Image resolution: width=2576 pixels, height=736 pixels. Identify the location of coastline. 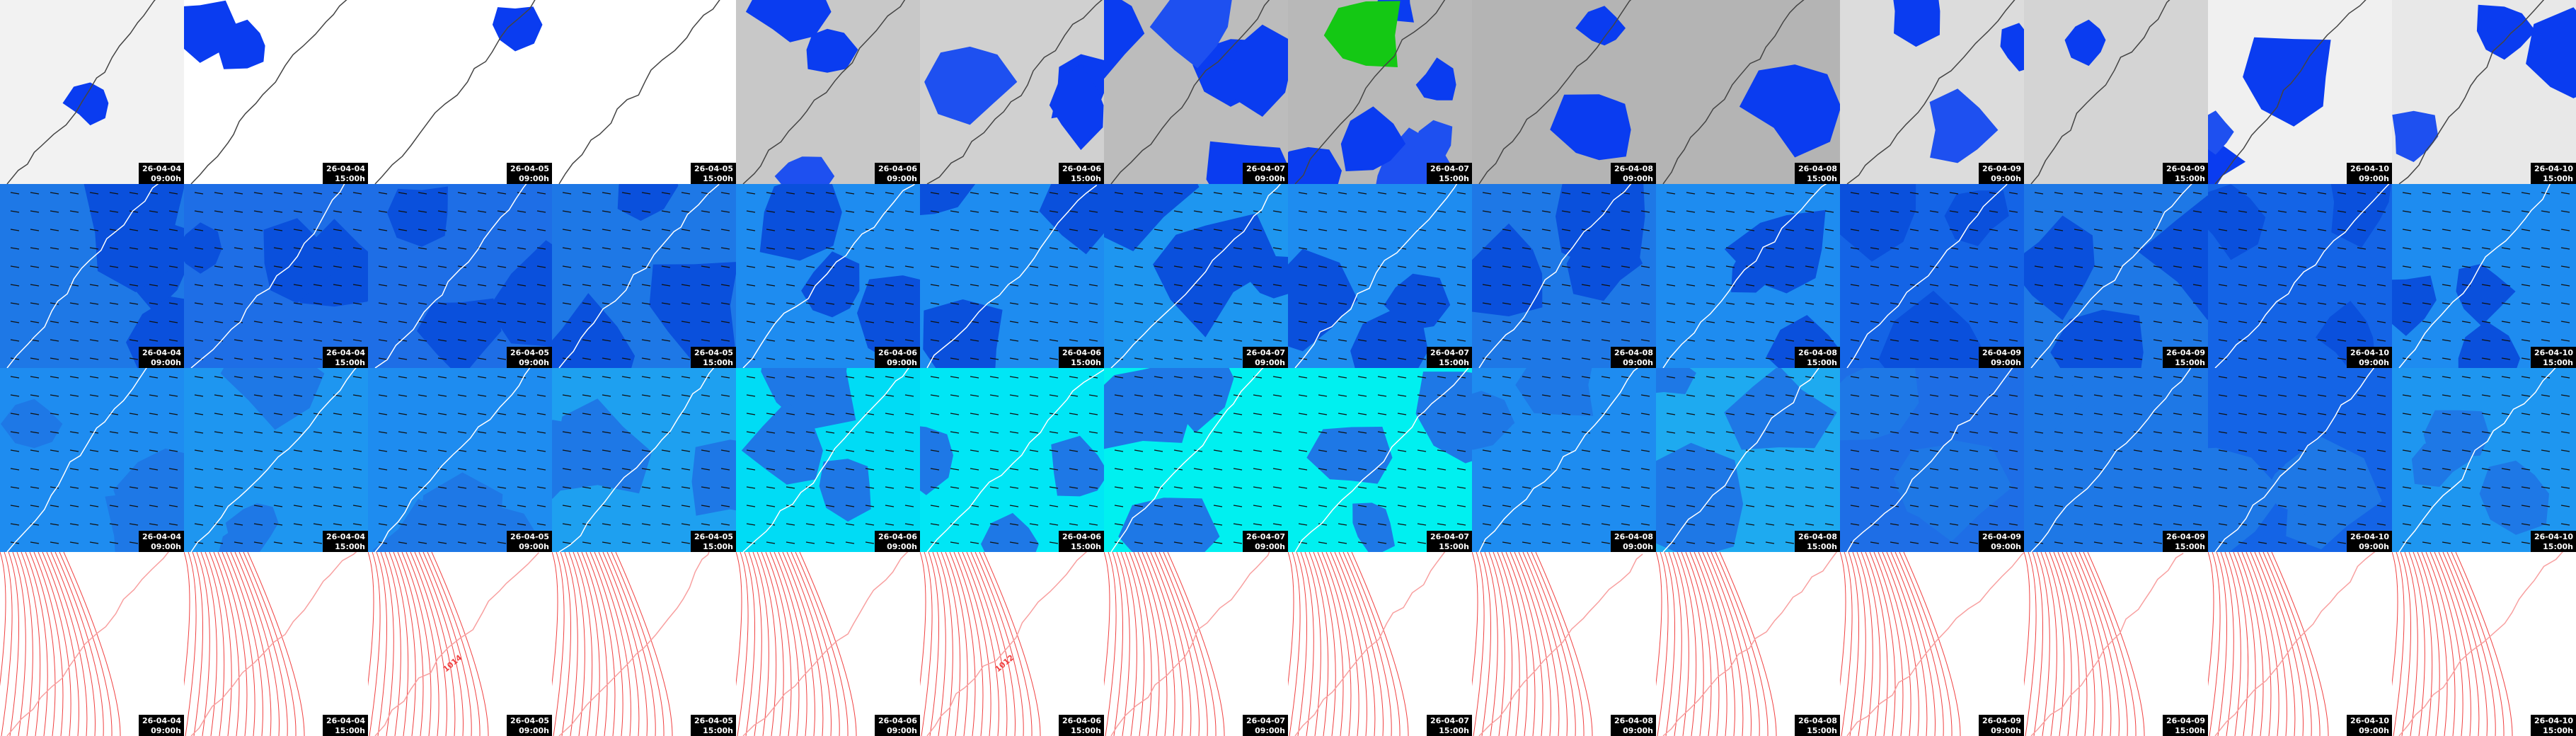
(1750, 644).